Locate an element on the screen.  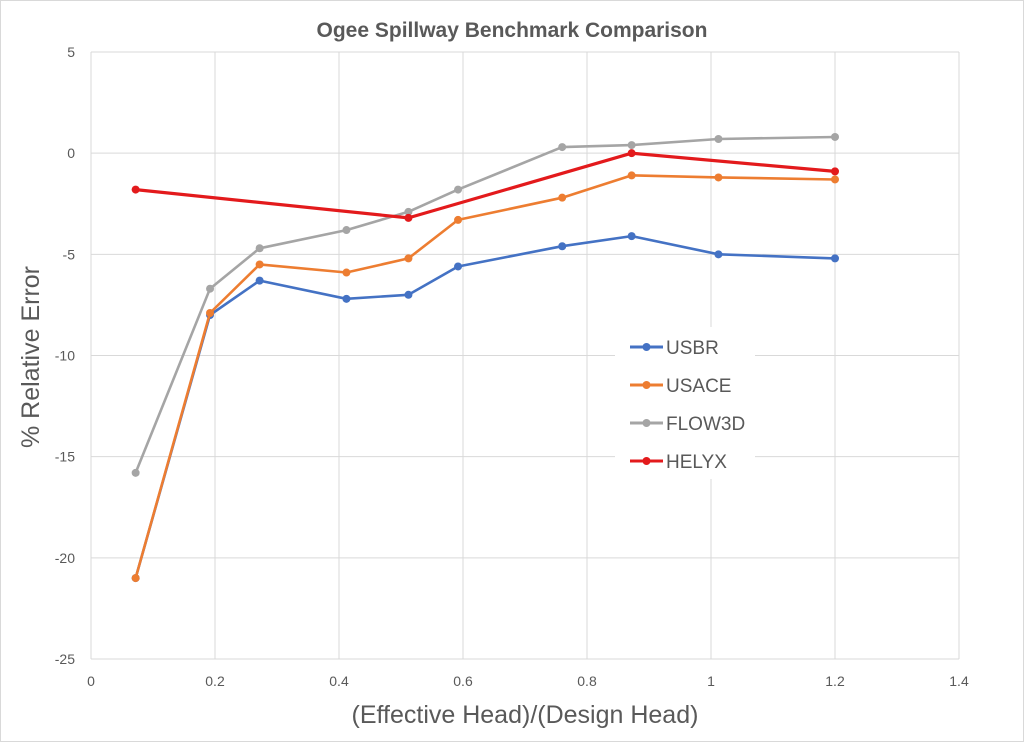
legend-item-usace: USACE is located at coordinates (680, 386).